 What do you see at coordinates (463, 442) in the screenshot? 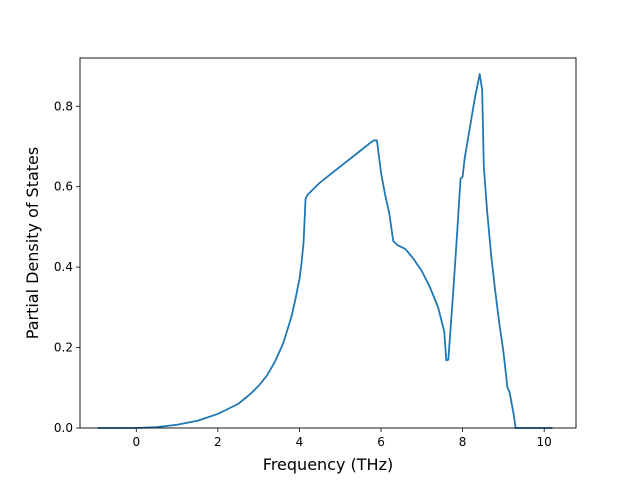
I see `x-tick-label: 8` at bounding box center [463, 442].